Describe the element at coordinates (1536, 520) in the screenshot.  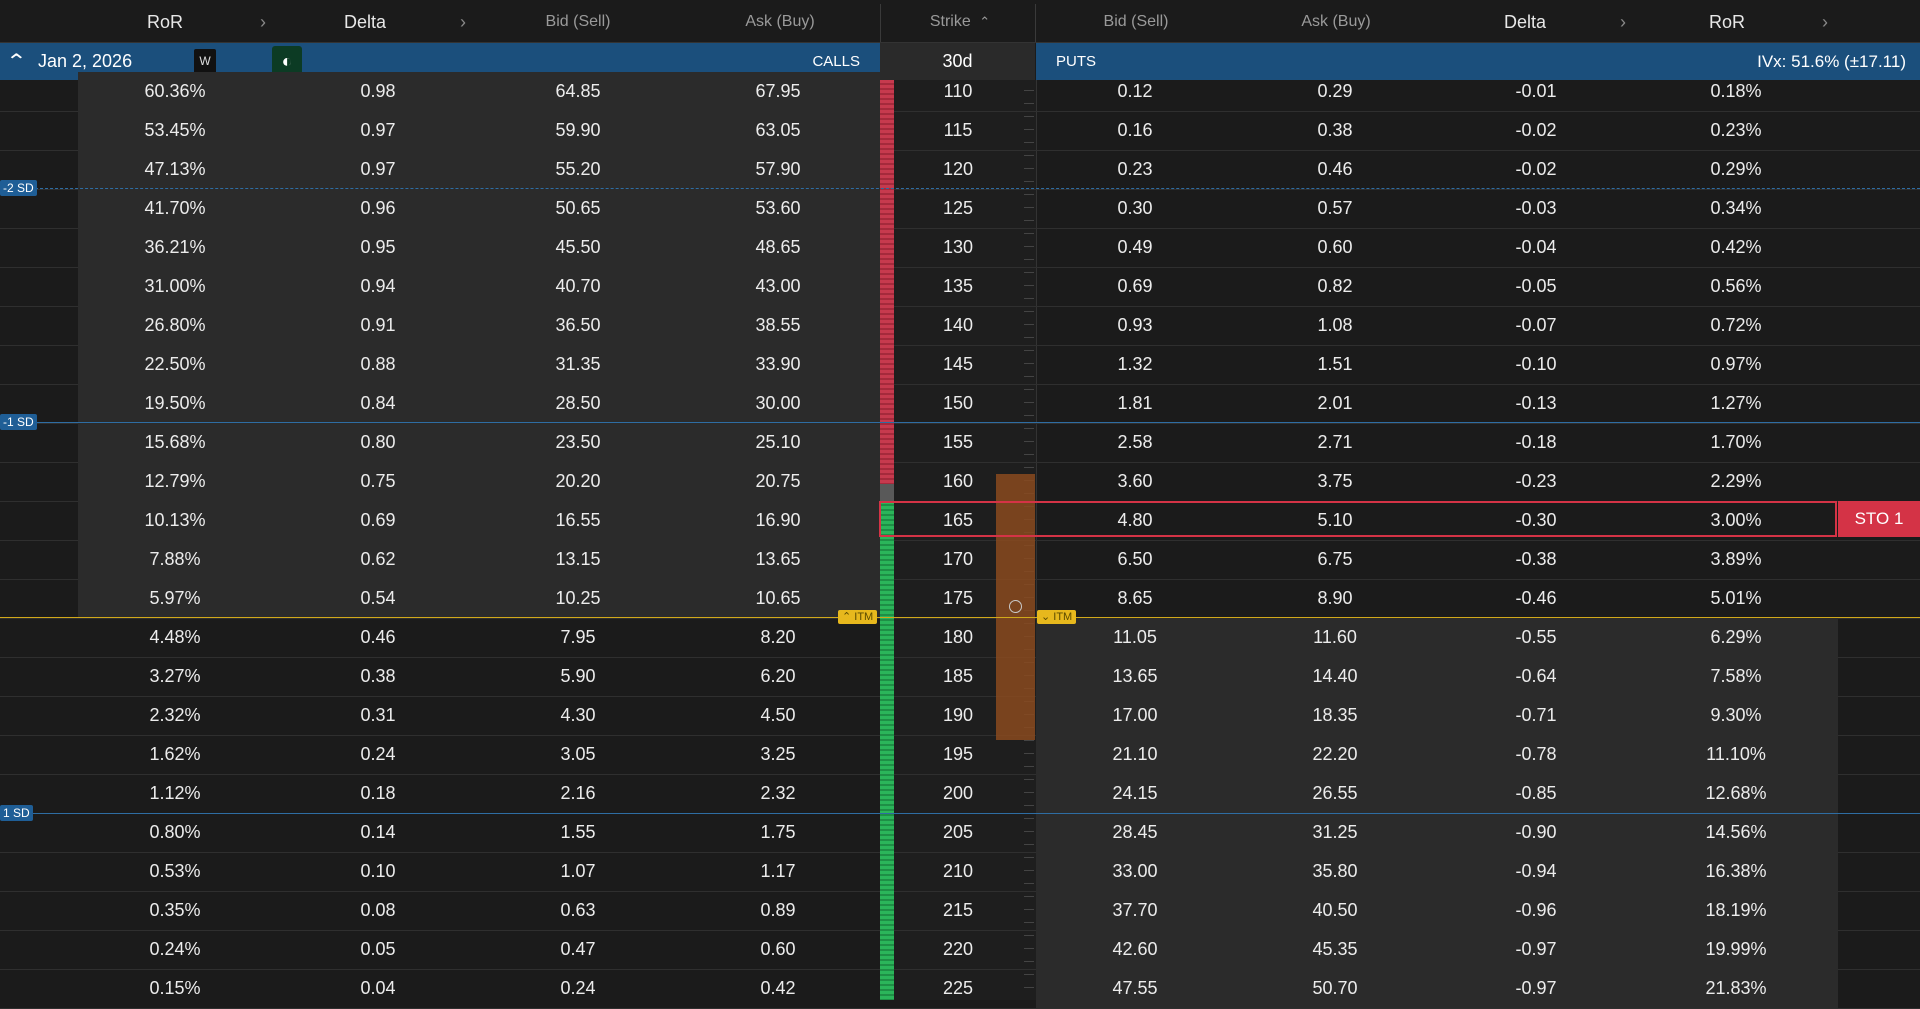
I see `put-delta-cell: -0.30` at that location.